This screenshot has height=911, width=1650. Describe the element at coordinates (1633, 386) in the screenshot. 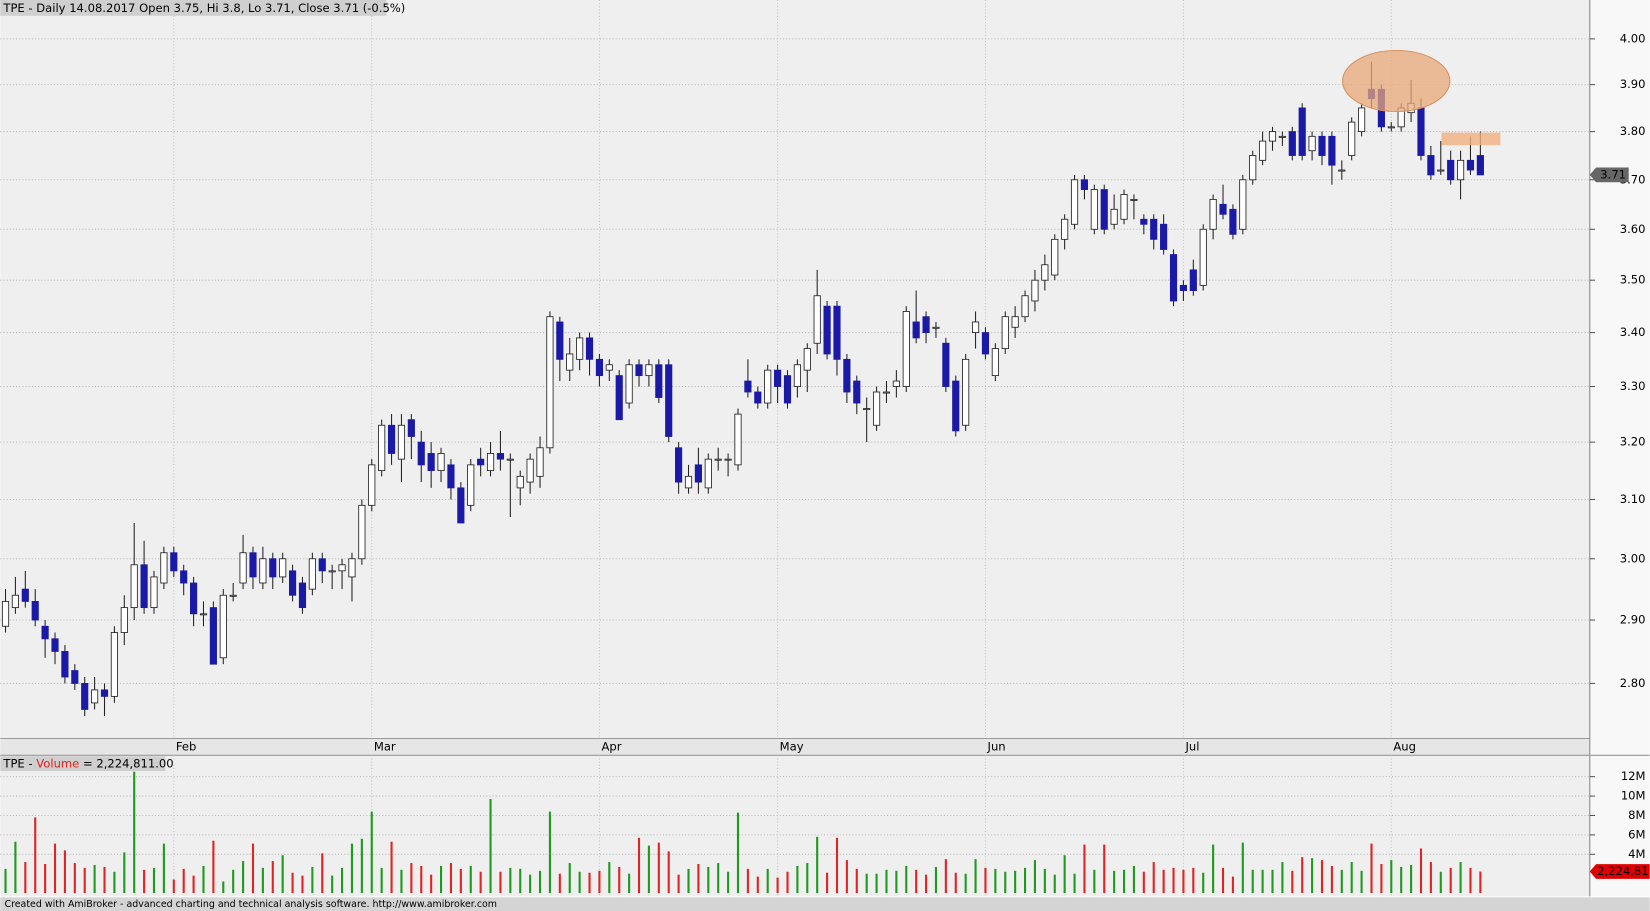

I see `y-tick-label: 3.30` at that location.